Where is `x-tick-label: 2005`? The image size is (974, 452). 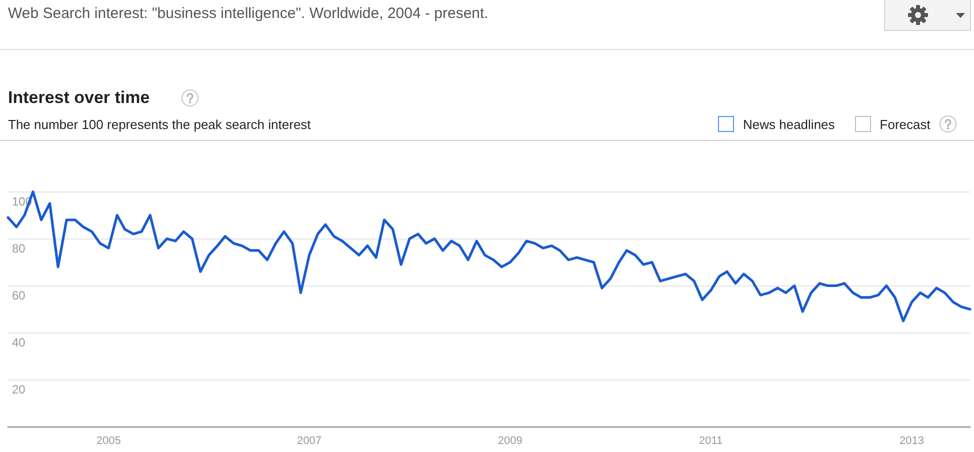
x-tick-label: 2005 is located at coordinates (108, 441).